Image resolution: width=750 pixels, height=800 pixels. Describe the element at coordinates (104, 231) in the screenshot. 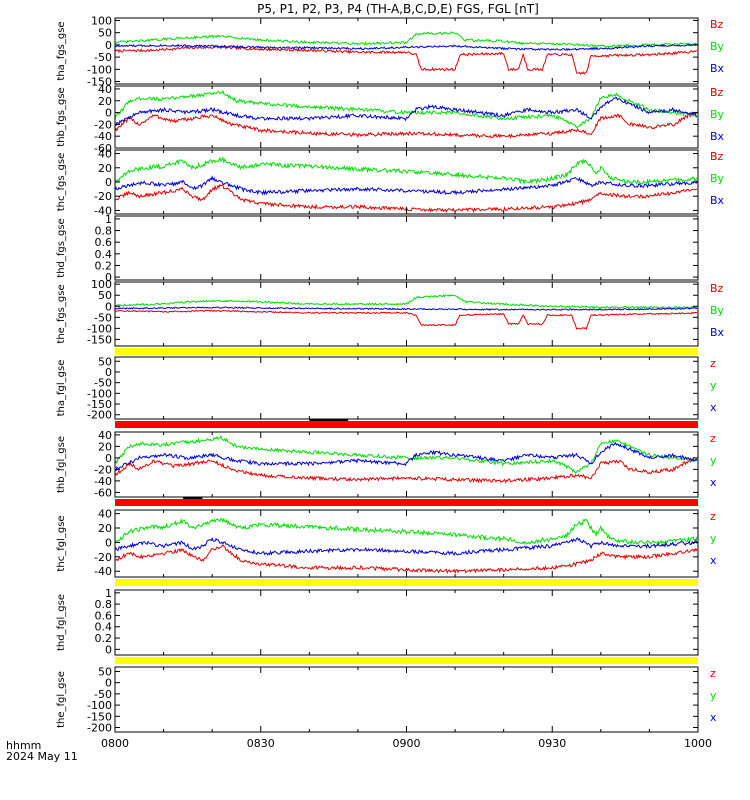

I see `y-tick-label: 0.8` at that location.